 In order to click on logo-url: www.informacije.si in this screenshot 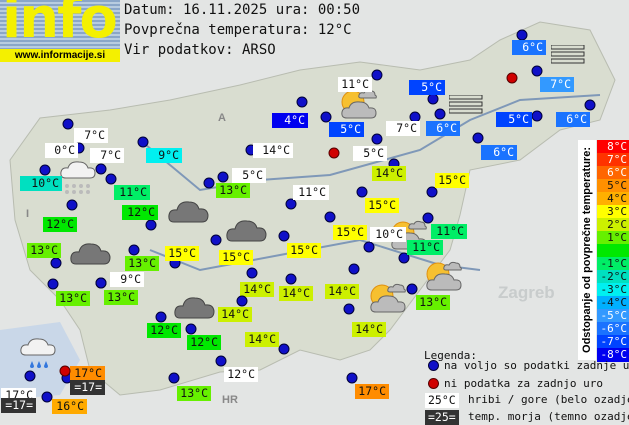, I will do `click(60, 55)`.